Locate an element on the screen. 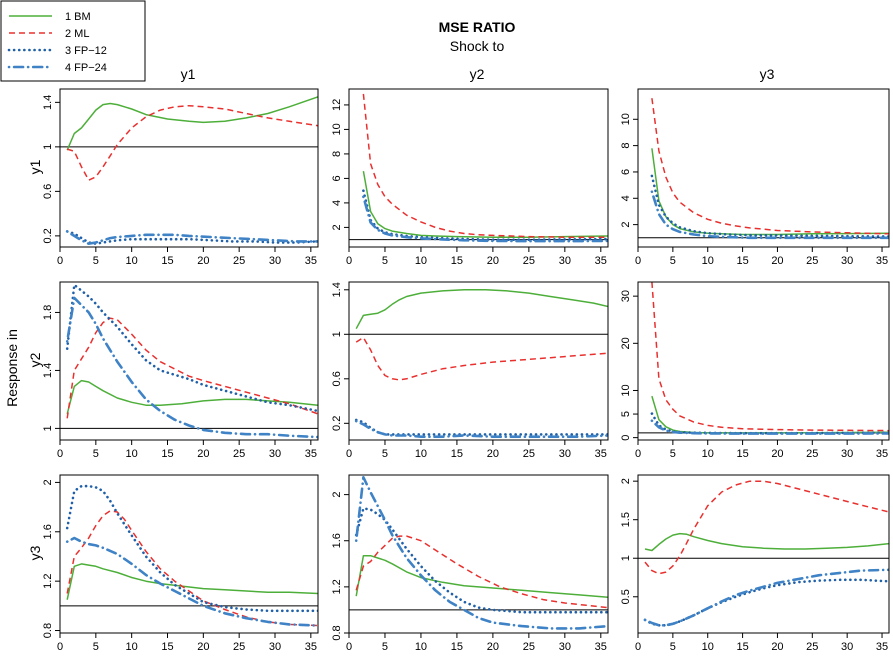 The width and height of the screenshot is (893, 662). series-group-r3c2 is located at coordinates (481, 553).